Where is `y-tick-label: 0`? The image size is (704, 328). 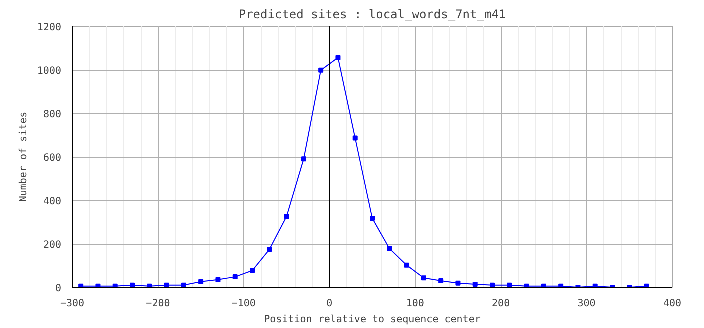
y-tick-label: 0 is located at coordinates (58, 289).